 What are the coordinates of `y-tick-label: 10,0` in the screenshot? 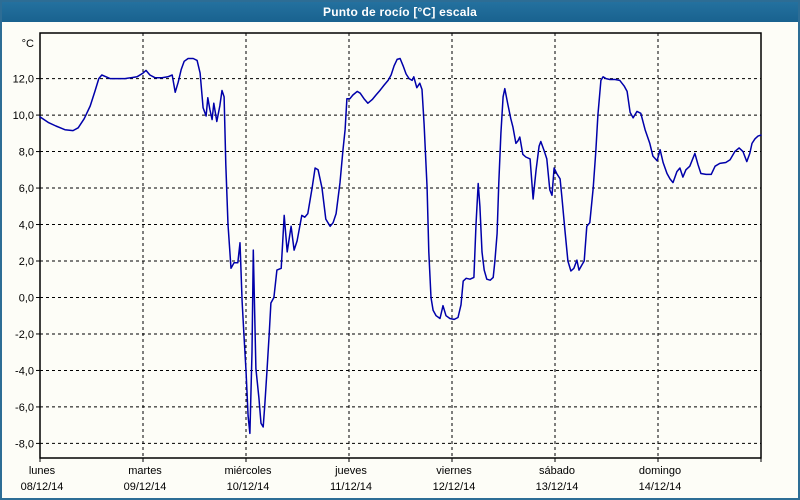 It's located at (23, 116).